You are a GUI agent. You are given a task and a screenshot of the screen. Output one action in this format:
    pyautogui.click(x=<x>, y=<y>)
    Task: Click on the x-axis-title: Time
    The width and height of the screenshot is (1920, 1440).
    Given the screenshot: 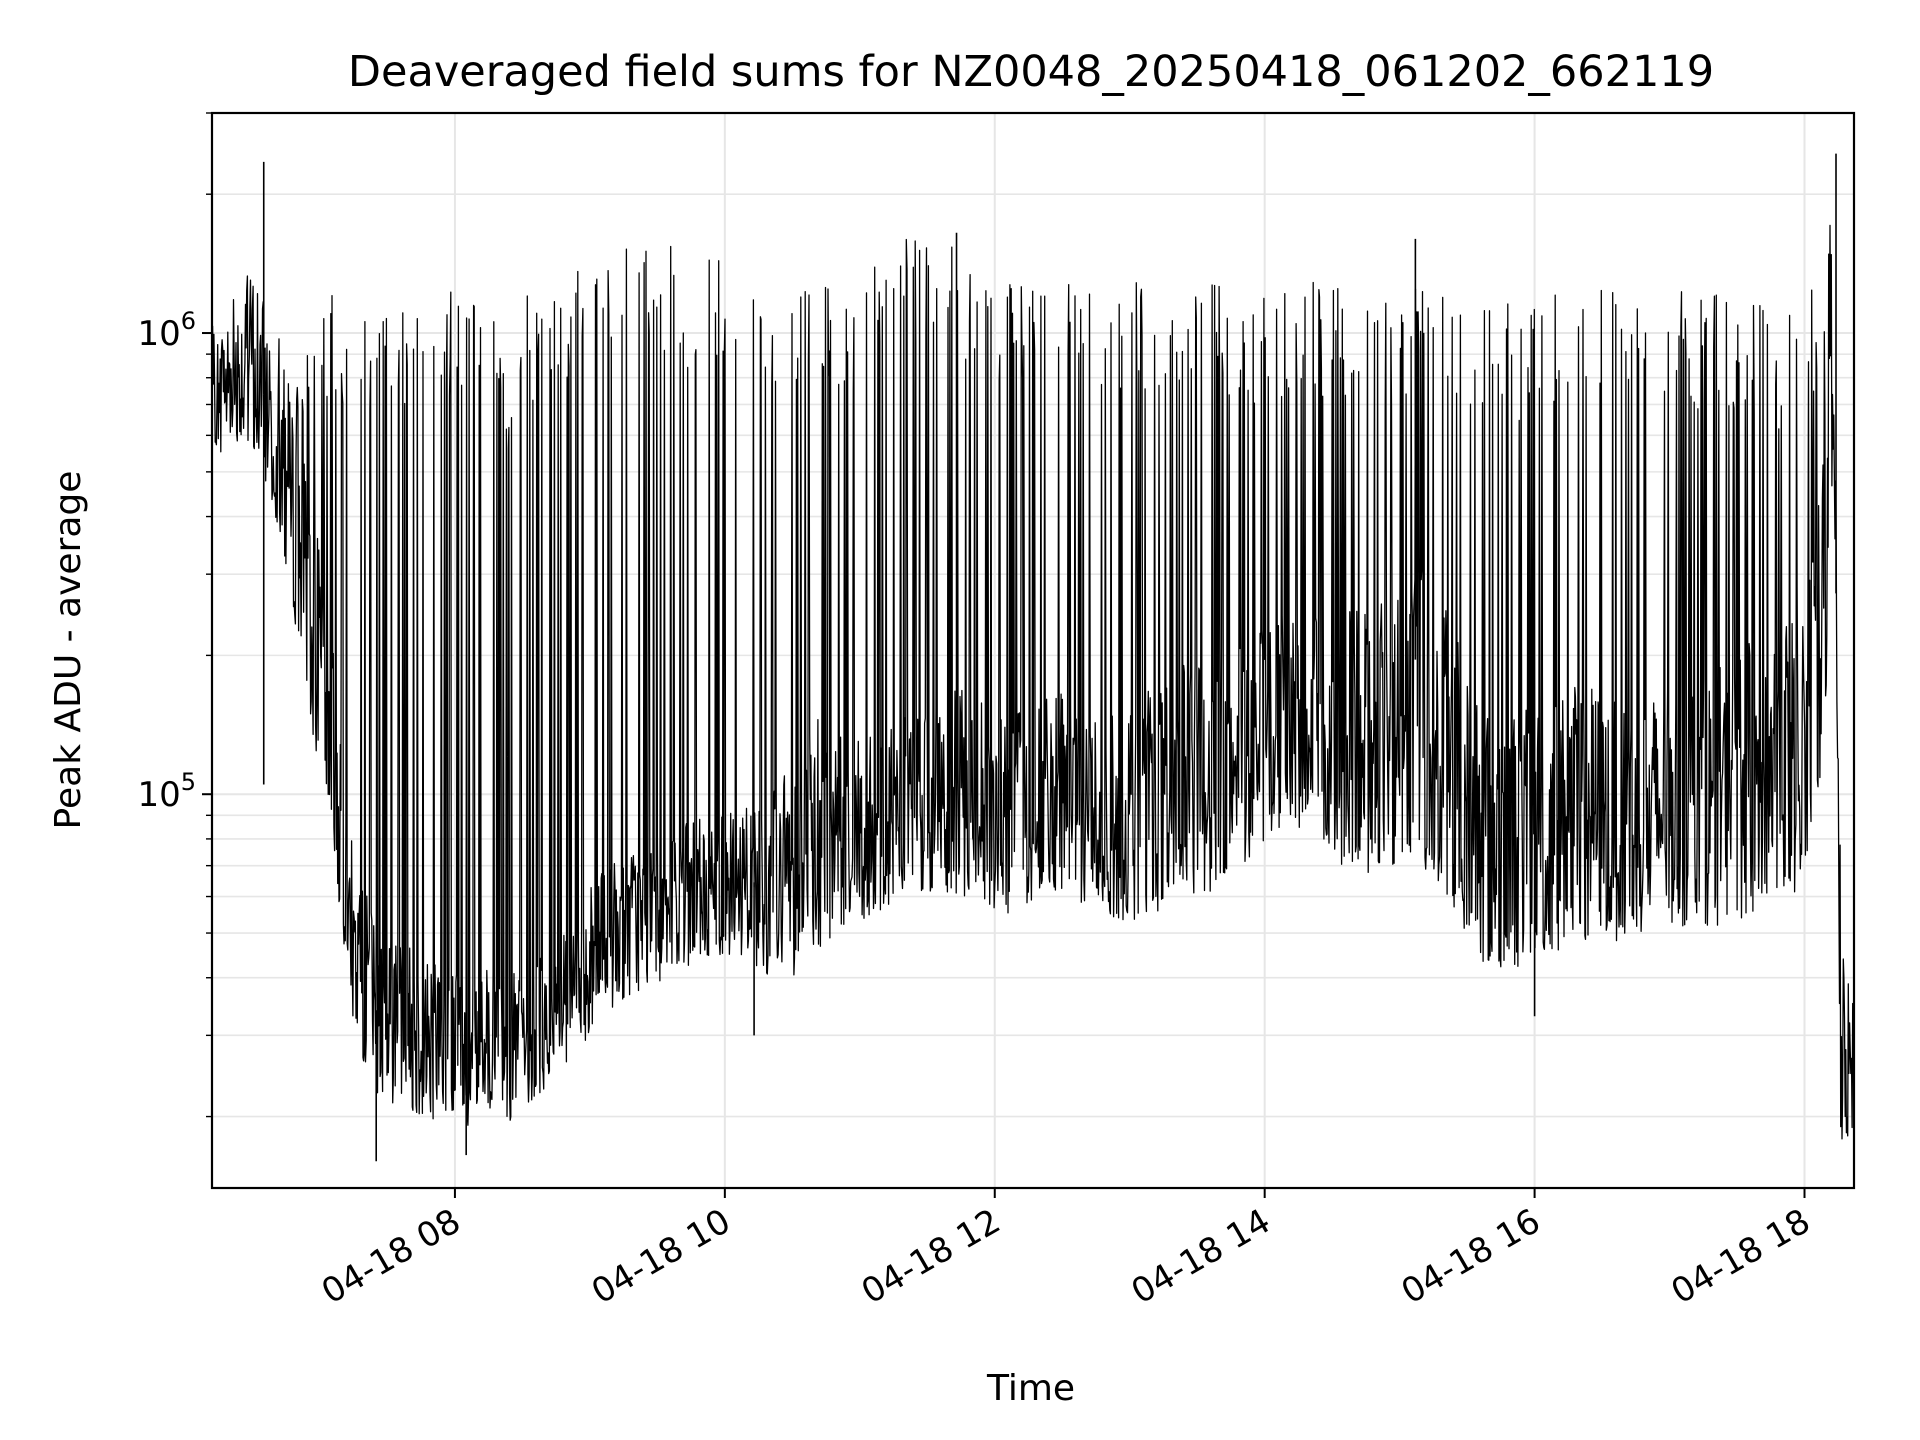 What is the action you would take?
    pyautogui.click(x=1030, y=1388)
    